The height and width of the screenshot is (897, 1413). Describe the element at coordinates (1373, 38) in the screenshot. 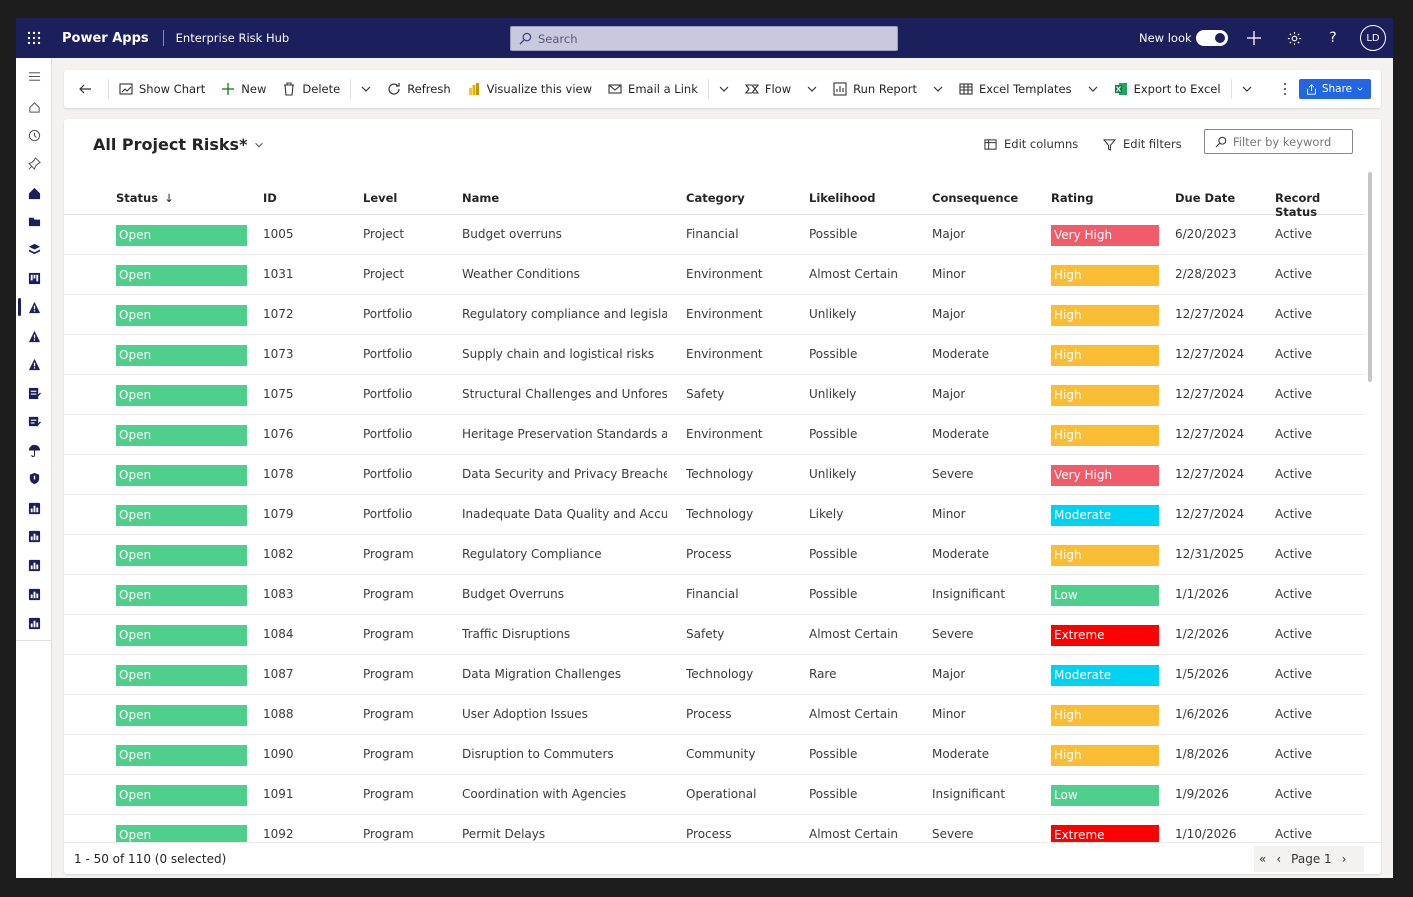

I see `avatar: LD` at that location.